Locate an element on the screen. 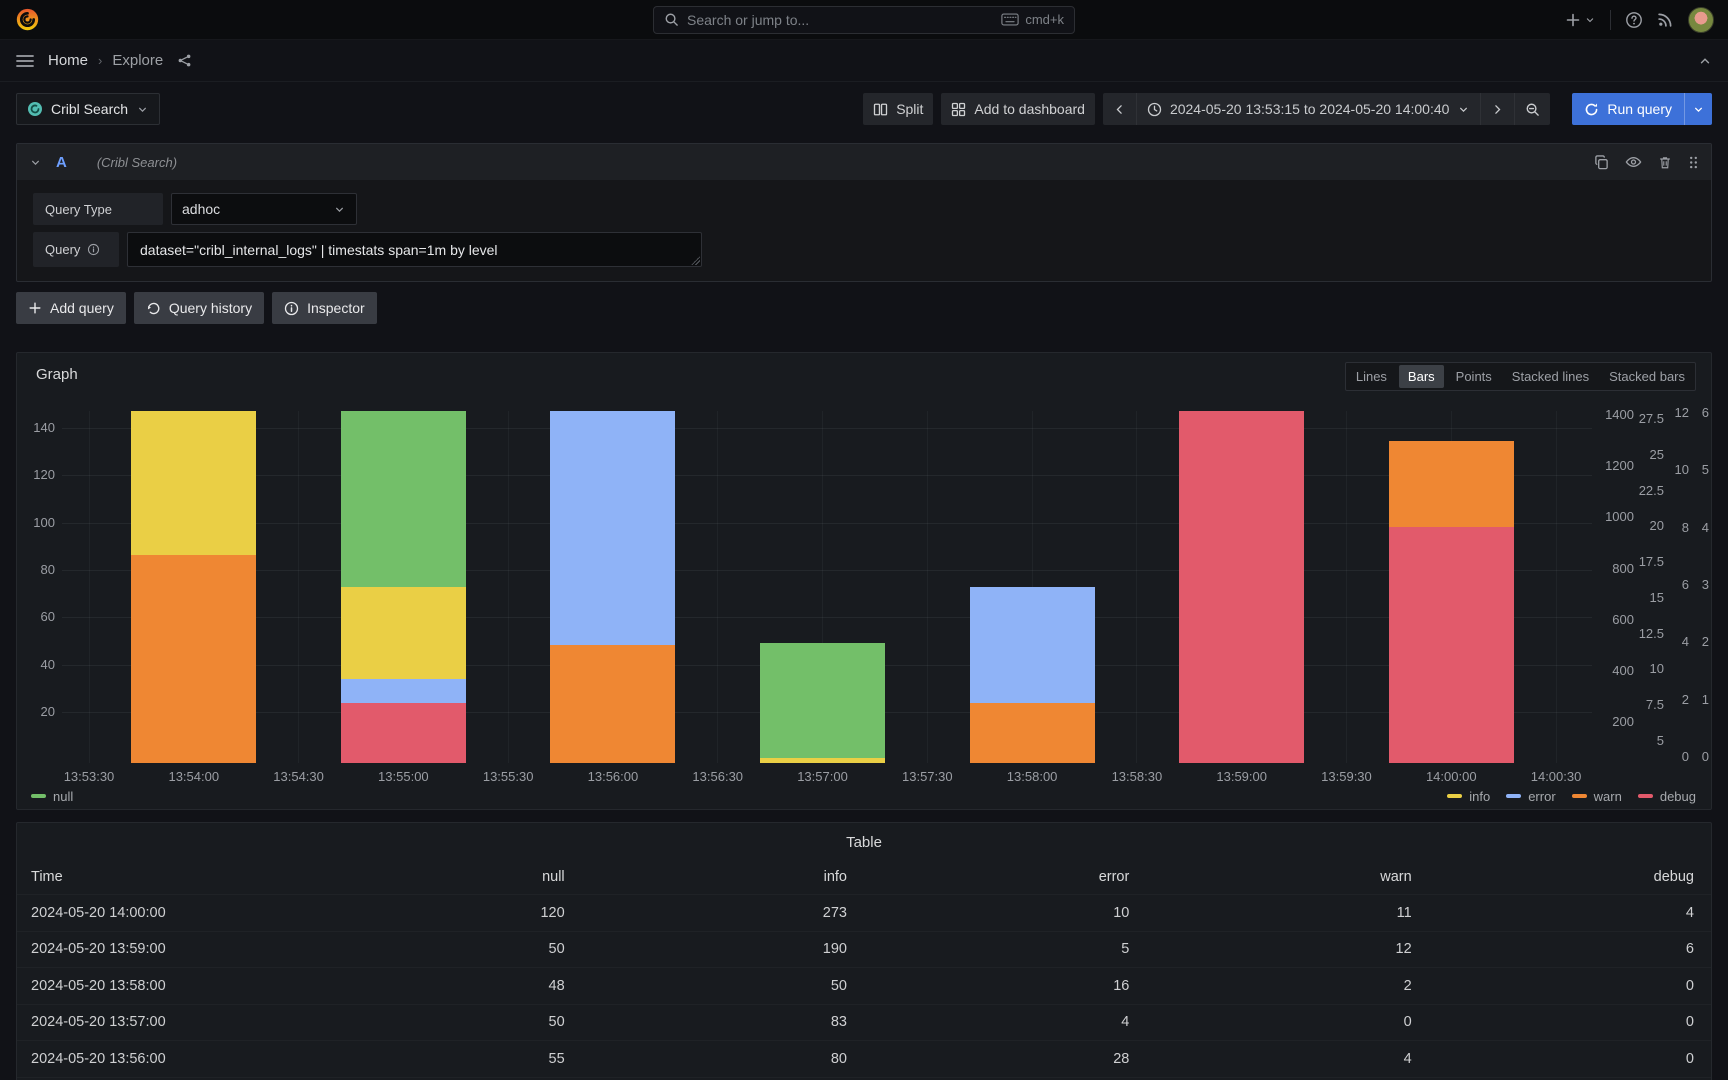 The image size is (1728, 1080). graph-view-tab-lines: Lines is located at coordinates (1371, 376).